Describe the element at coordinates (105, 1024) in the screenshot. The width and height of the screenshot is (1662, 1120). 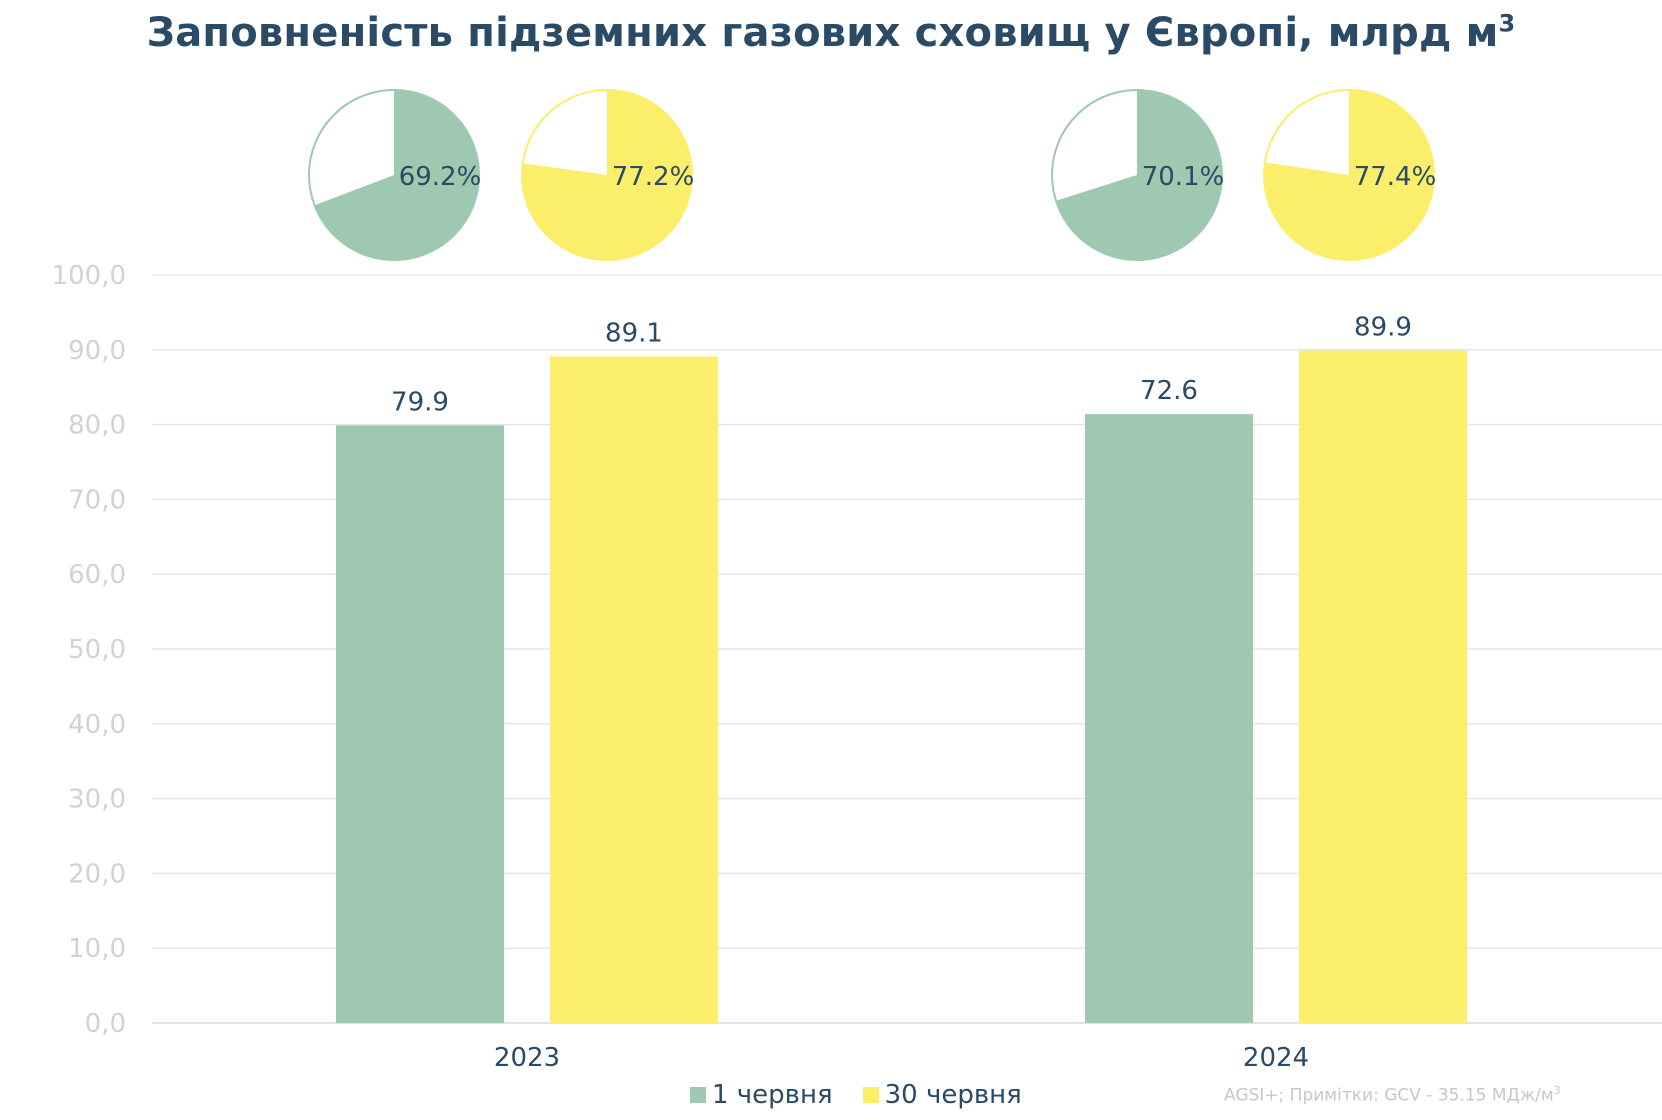
I see `y-tick-label: 0,0` at that location.